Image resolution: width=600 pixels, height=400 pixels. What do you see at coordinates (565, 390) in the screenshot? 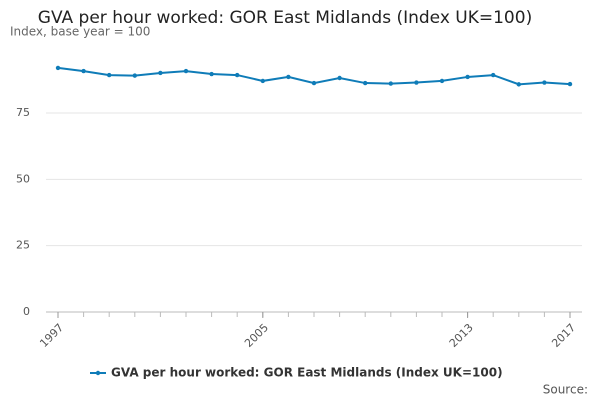
I see `source: Source:` at bounding box center [565, 390].